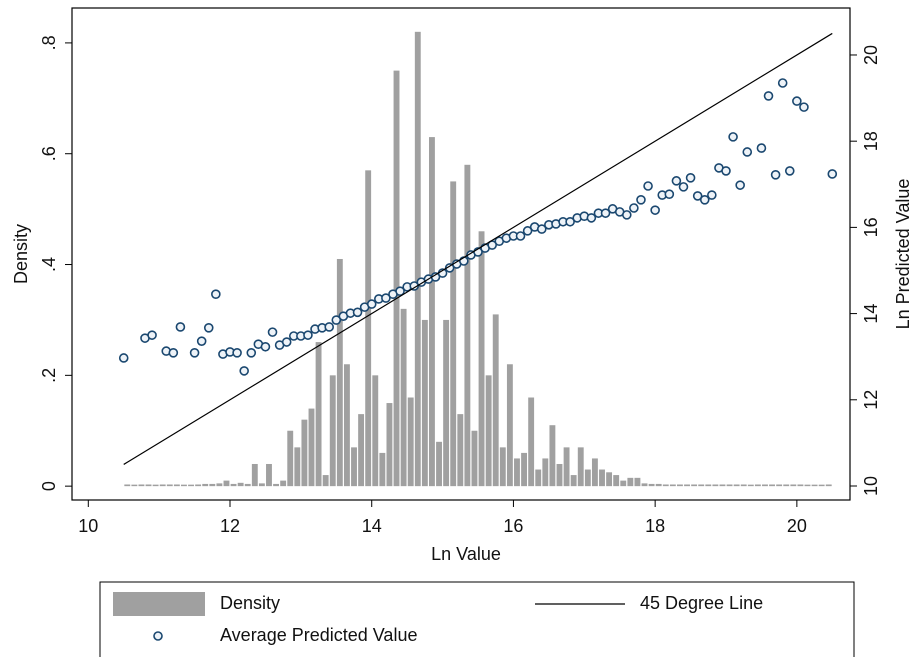  I want to click on y2-tick-label: 14, so click(871, 314).